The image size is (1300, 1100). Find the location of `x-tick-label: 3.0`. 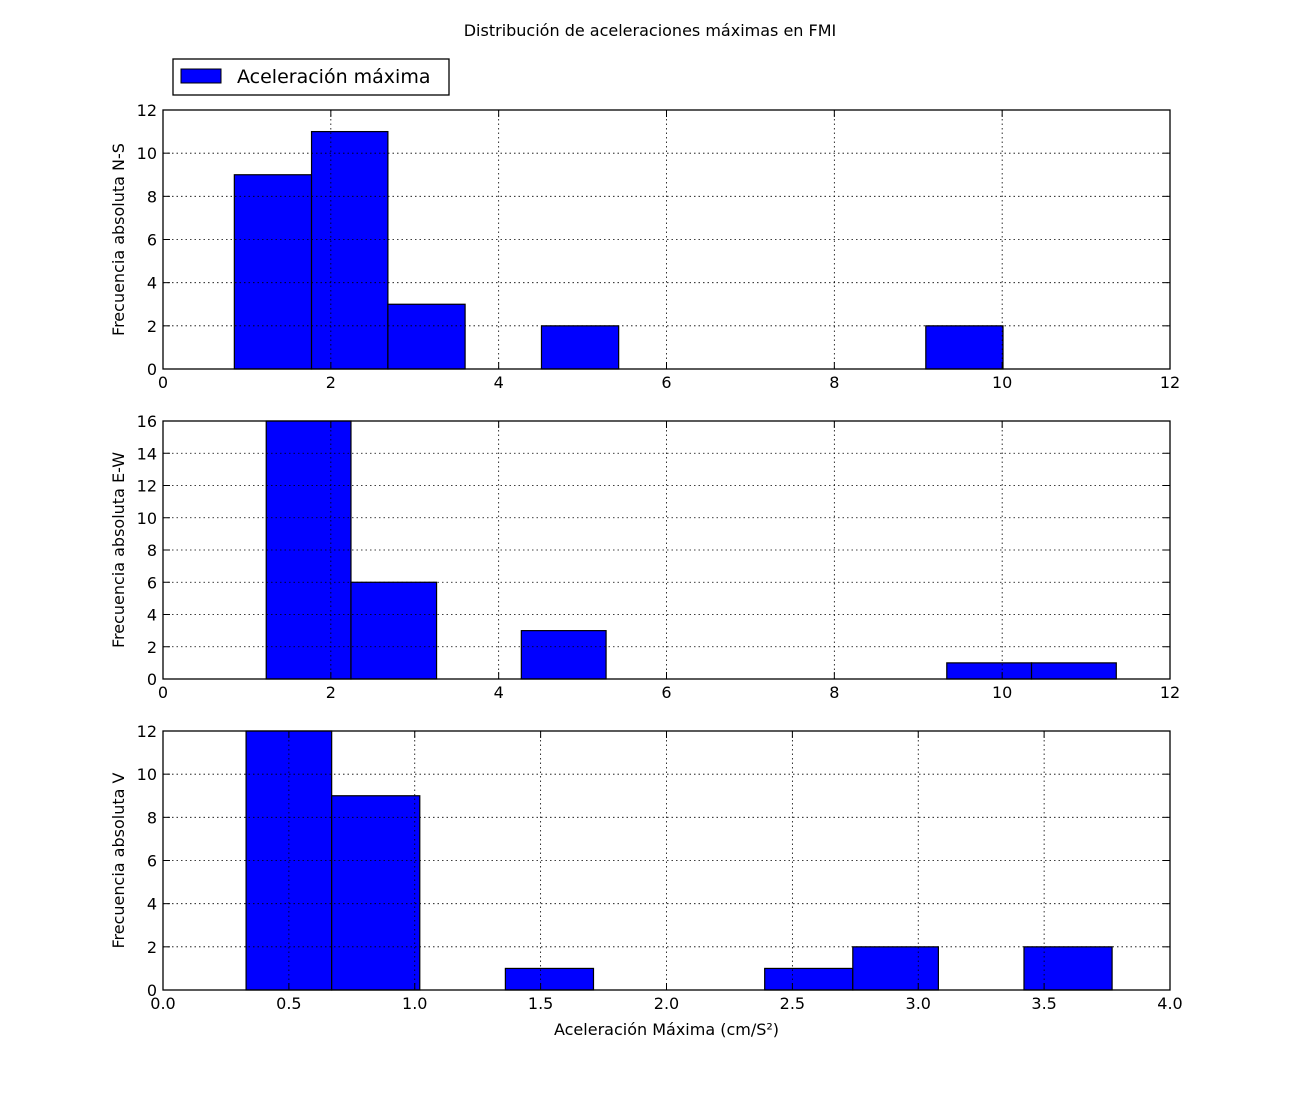

x-tick-label: 3.0 is located at coordinates (918, 1003).